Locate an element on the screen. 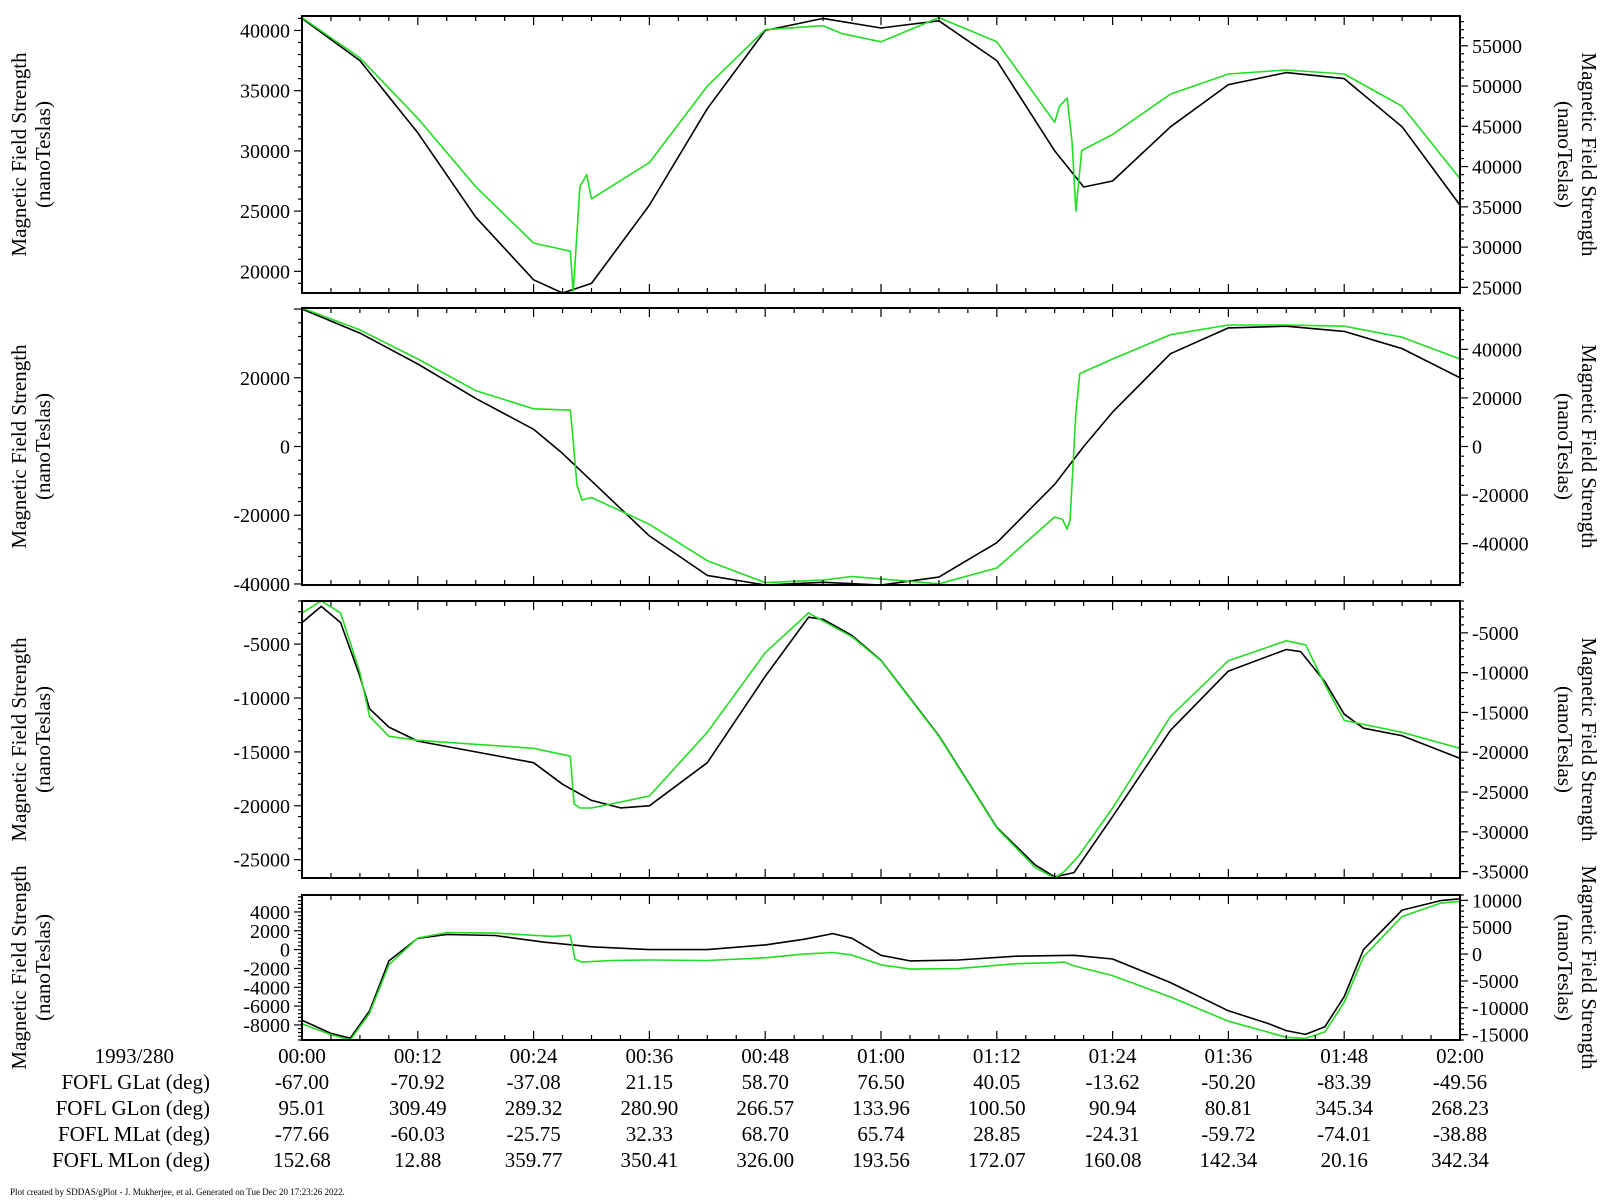 The width and height of the screenshot is (1600, 1200). y2-tick-label: -15000 is located at coordinates (1500, 1036).